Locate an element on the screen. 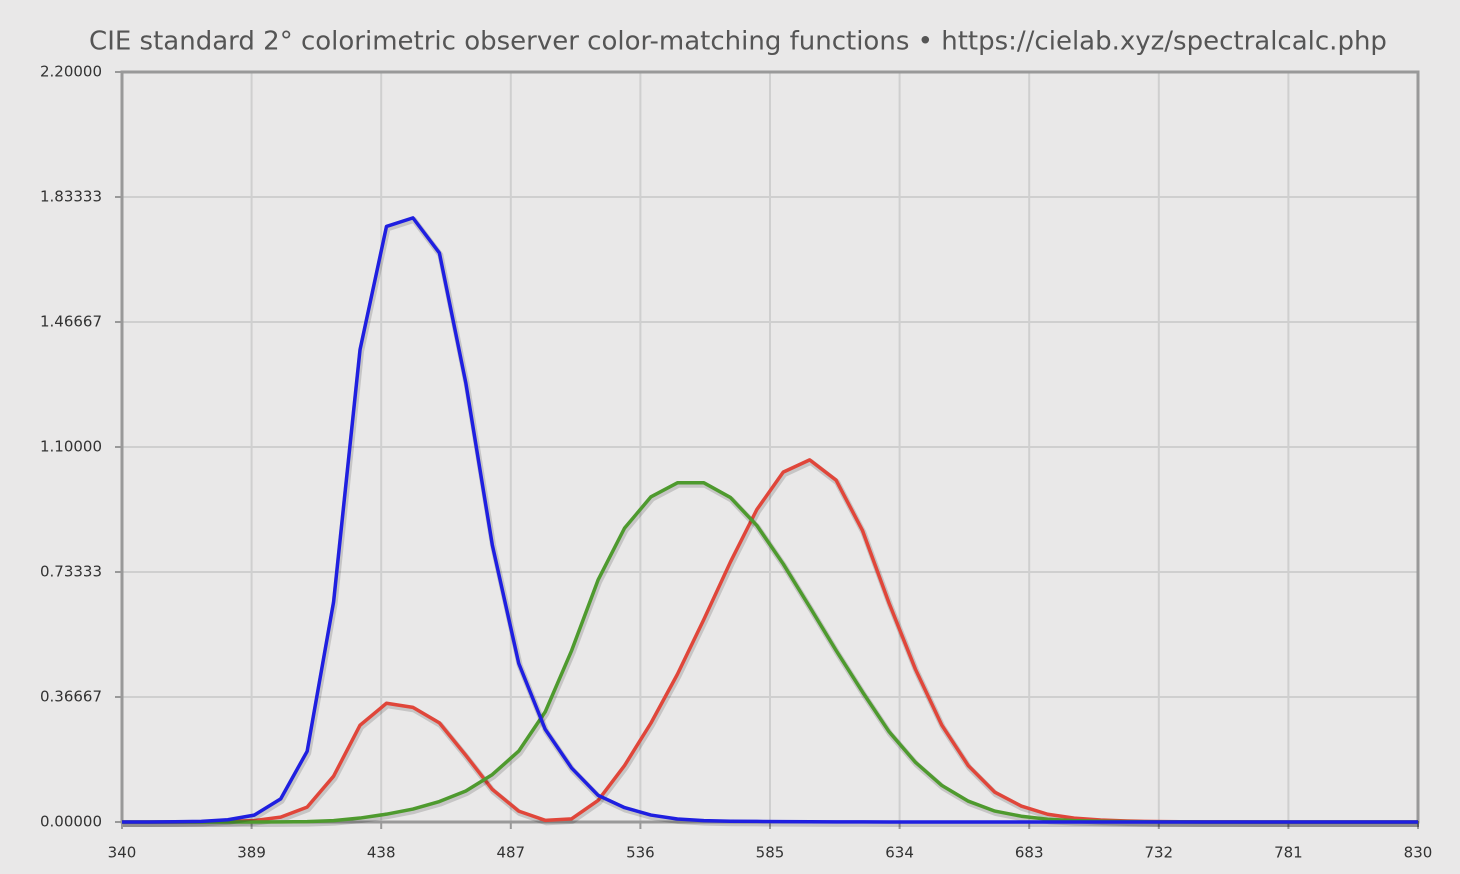 The height and width of the screenshot is (874, 1460). x-tick-label: 438 is located at coordinates (381, 853).